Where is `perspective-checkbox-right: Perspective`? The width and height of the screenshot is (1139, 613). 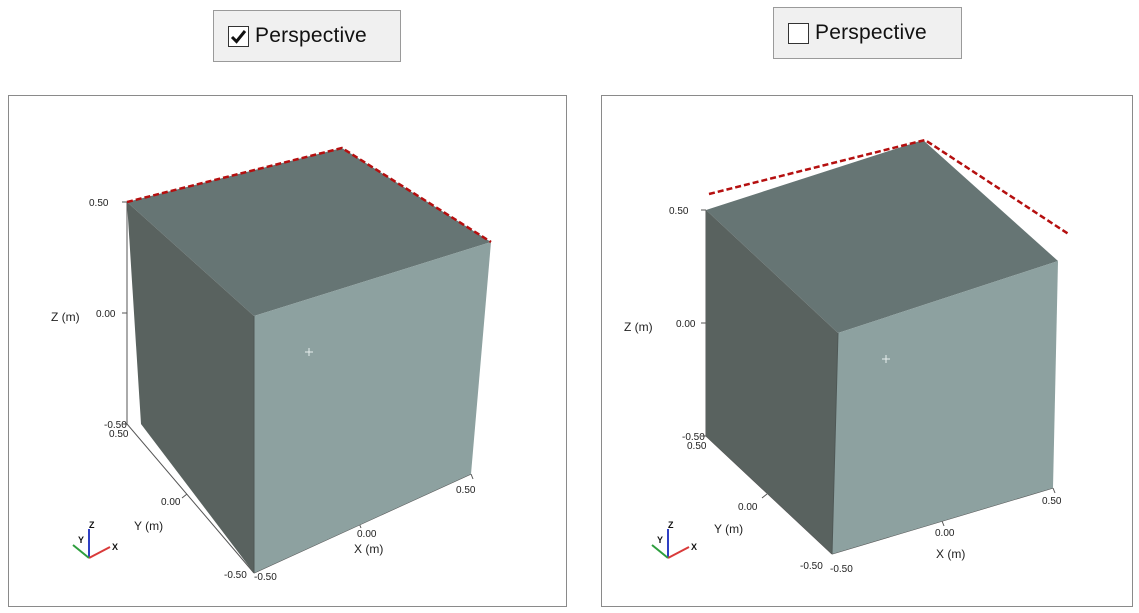
perspective-checkbox-right: Perspective is located at coordinates (867, 33).